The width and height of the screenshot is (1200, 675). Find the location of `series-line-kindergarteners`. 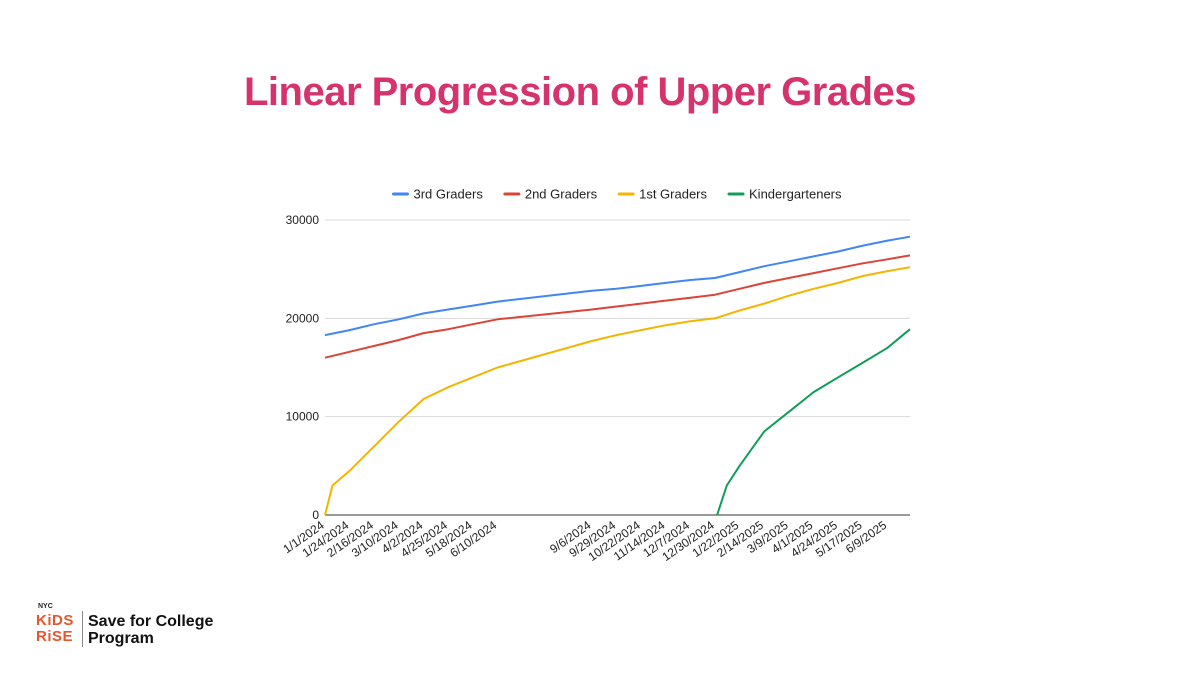

series-line-kindergarteners is located at coordinates (813, 422).